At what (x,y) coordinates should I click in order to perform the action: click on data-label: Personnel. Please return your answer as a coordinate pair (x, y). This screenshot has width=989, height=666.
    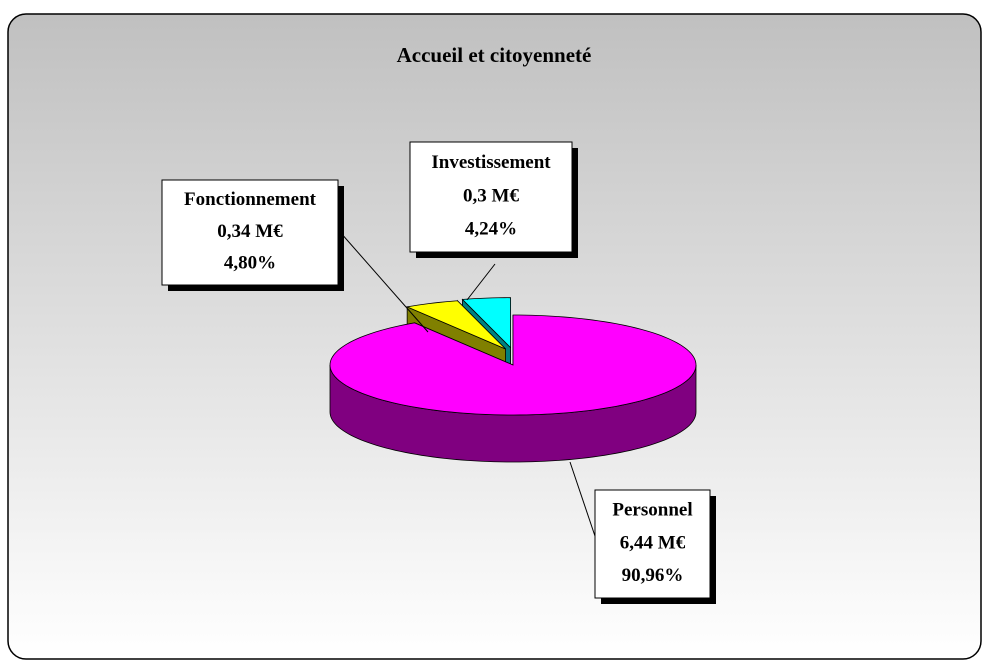
    Looking at the image, I should click on (652, 510).